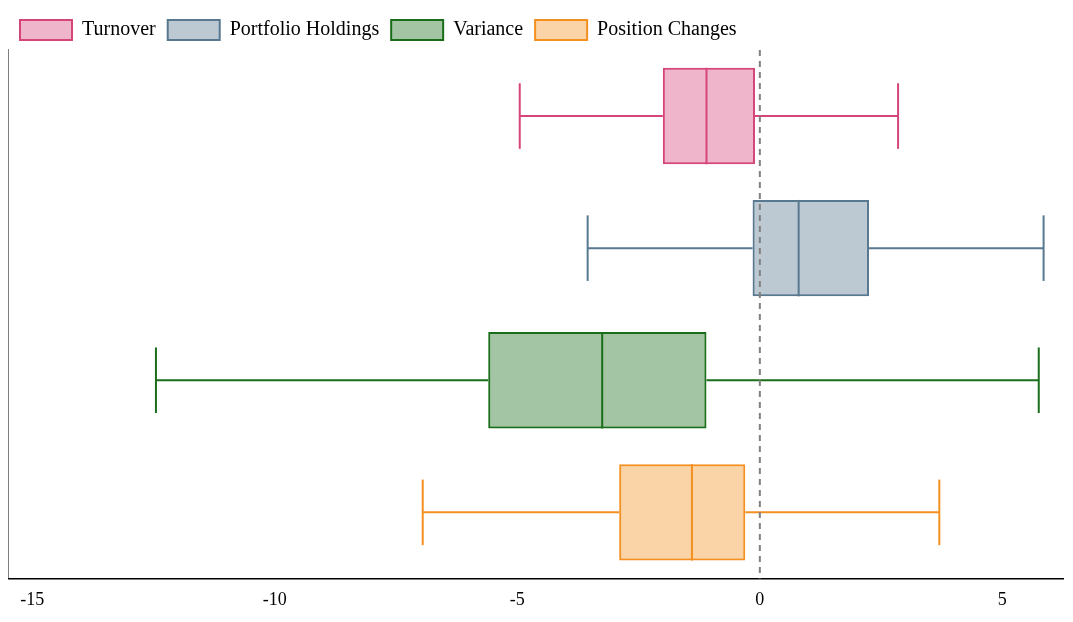 The image size is (1073, 622). Describe the element at coordinates (760, 598) in the screenshot. I see `x-tick-label: 0` at that location.